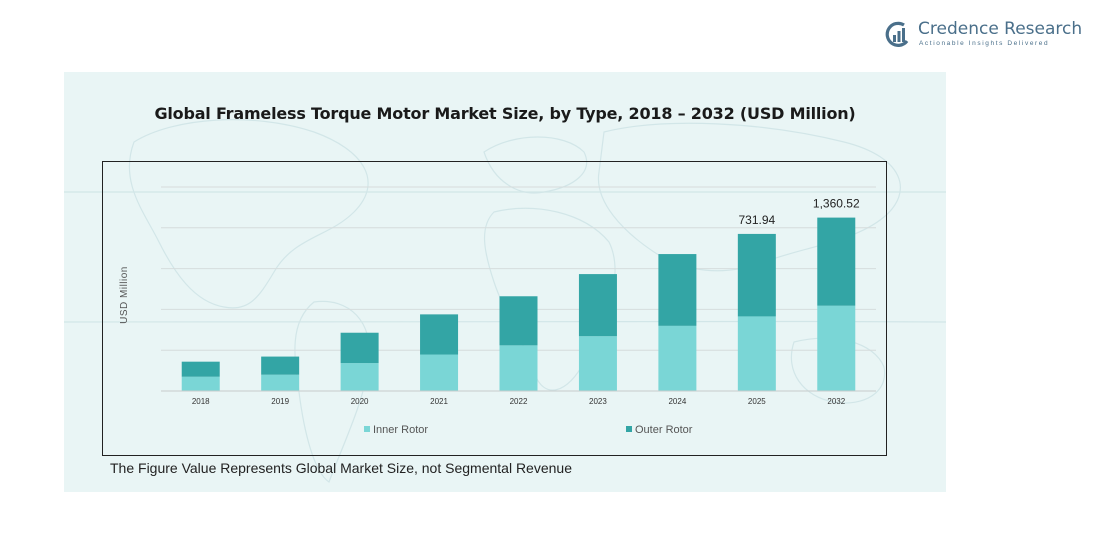 The image size is (1107, 546). Describe the element at coordinates (836, 401) in the screenshot. I see `x-tick-label-2032: 2032` at that location.